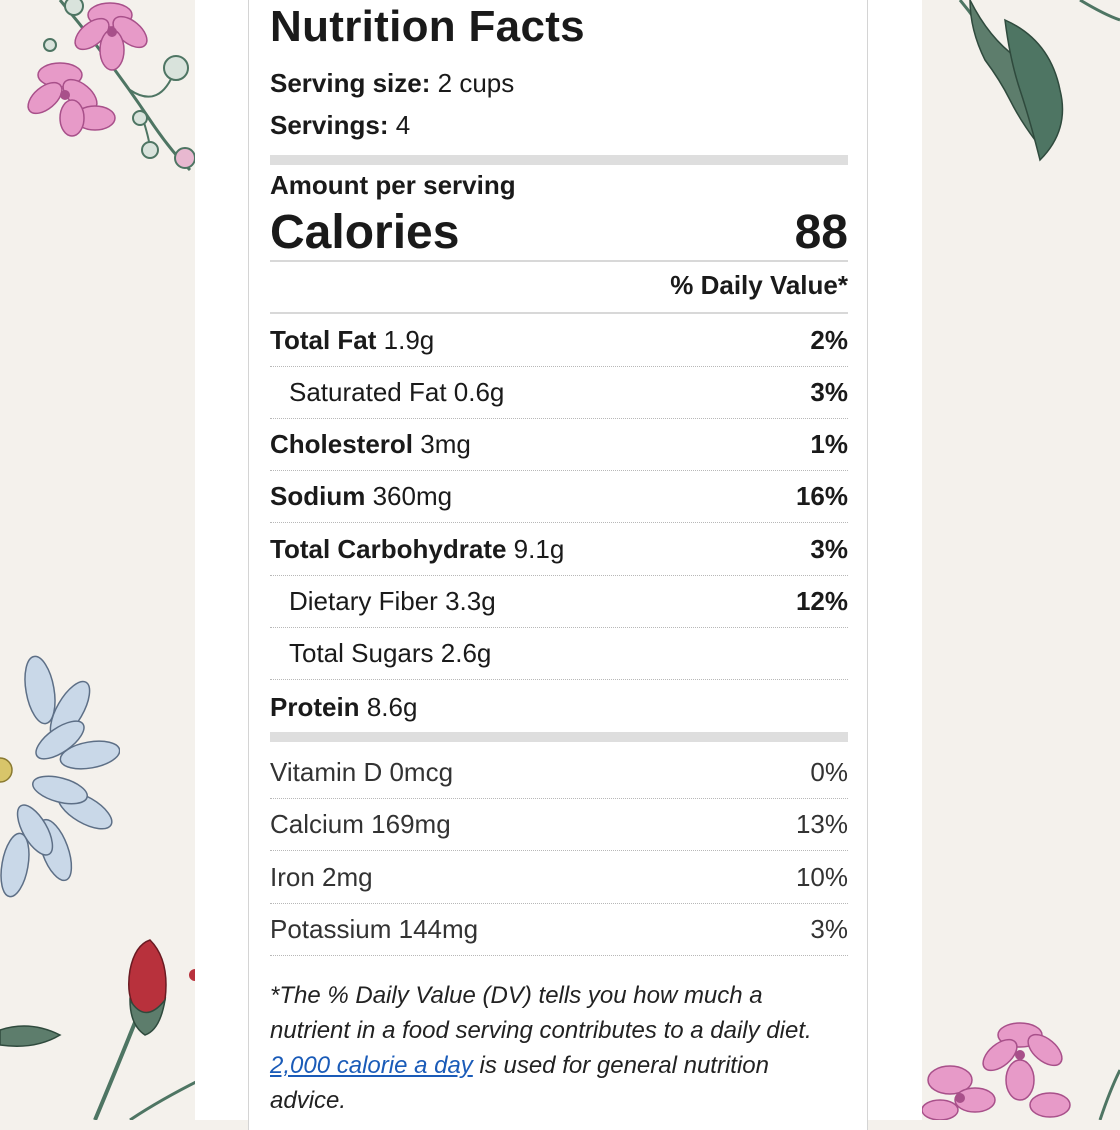  What do you see at coordinates (559, 341) in the screenshot?
I see `nutrient-row-total-fat: Total Fat 1.9g 2%` at bounding box center [559, 341].